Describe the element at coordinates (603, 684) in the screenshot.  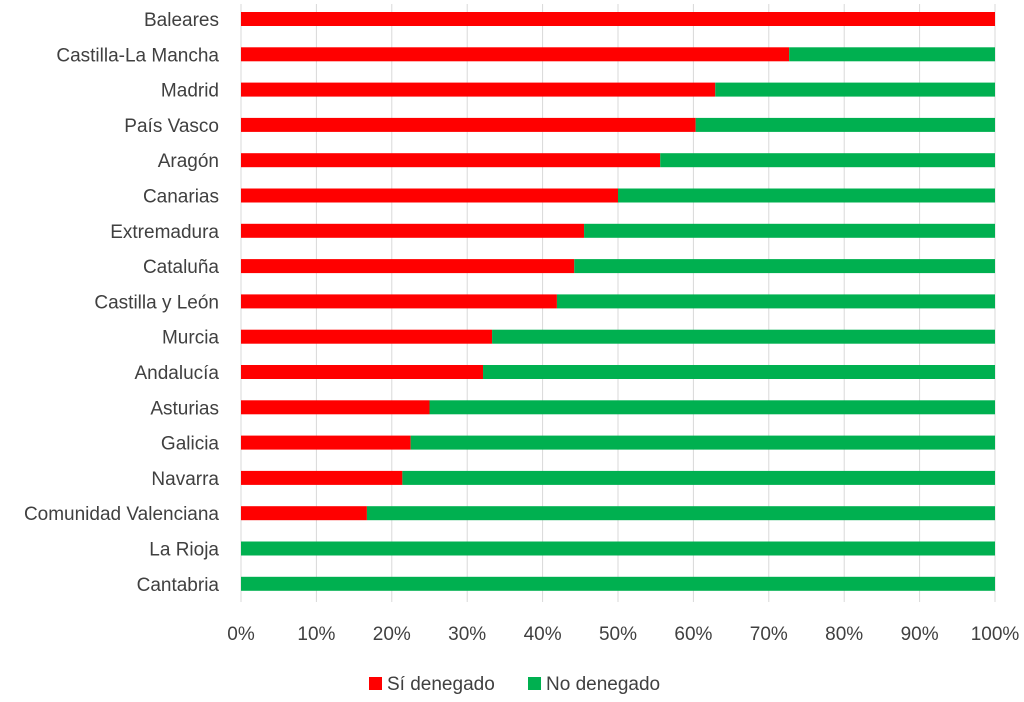
I see `legend-label: No denegado` at that location.